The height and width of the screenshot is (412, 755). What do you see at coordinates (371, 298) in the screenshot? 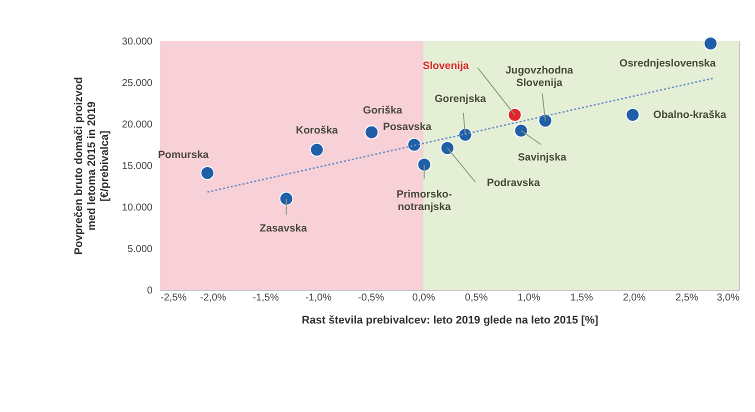
I see `x-tick-label: -0,5%` at bounding box center [371, 298].